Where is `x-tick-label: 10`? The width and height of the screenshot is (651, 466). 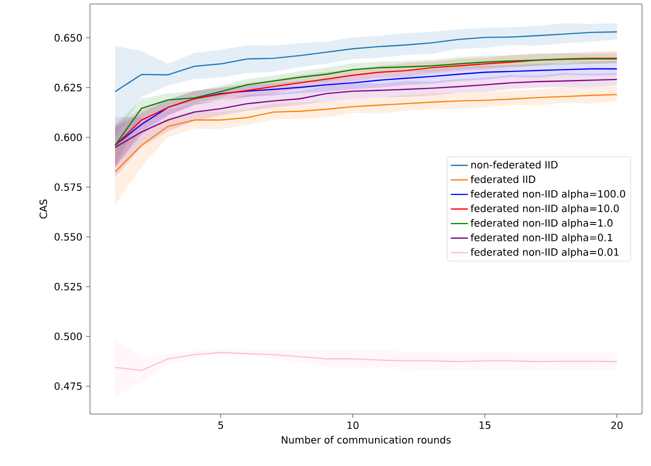 x-tick-label: 10 is located at coordinates (353, 426).